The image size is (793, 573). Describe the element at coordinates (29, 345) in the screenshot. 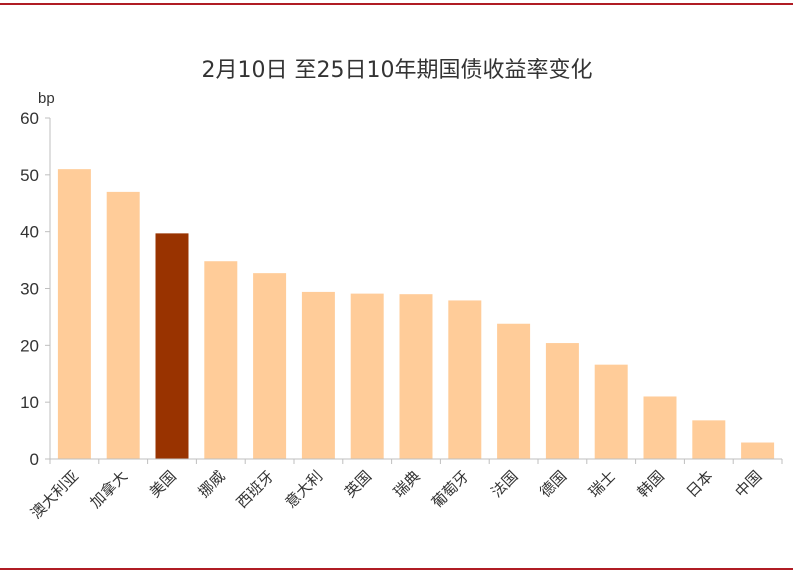

I see `y-tick-label: 20` at that location.